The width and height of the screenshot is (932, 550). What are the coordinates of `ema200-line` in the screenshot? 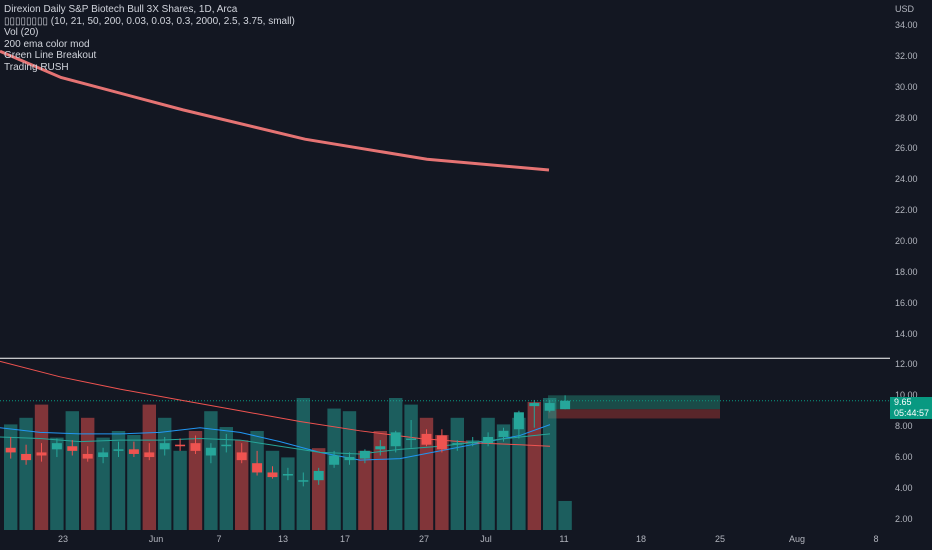 It's located at (275, 110).